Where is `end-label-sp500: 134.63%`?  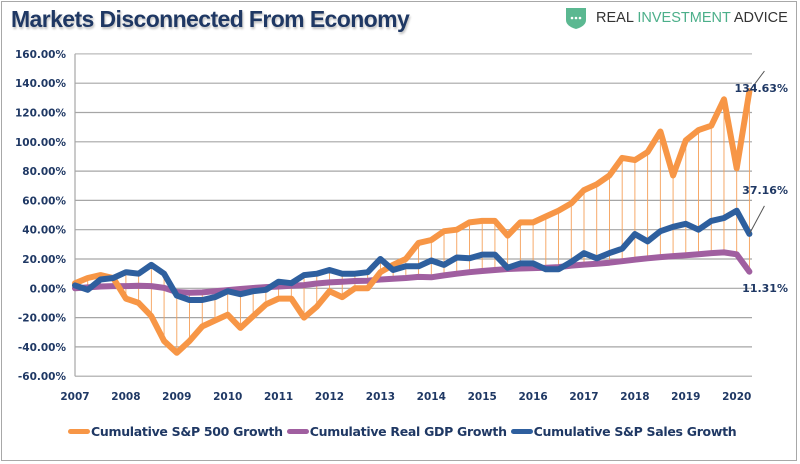 end-label-sp500: 134.63% is located at coordinates (761, 88).